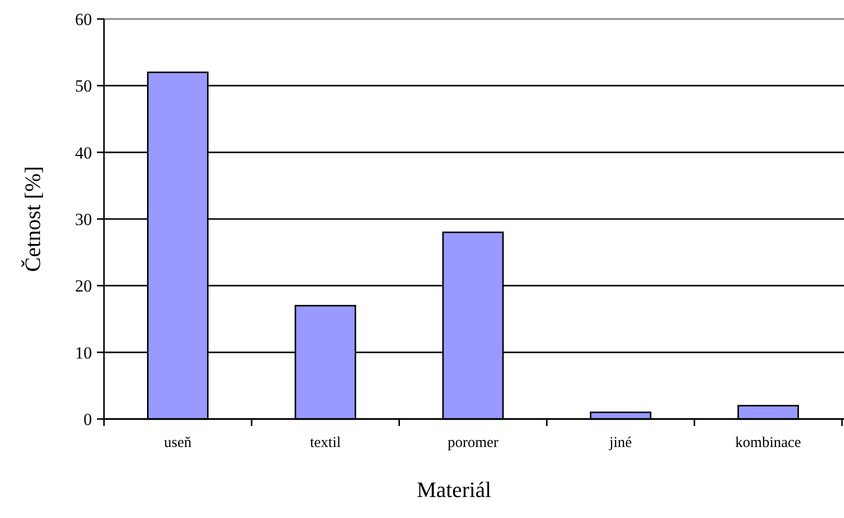 The height and width of the screenshot is (518, 844). What do you see at coordinates (325, 443) in the screenshot?
I see `x-tick-label: textil` at bounding box center [325, 443].